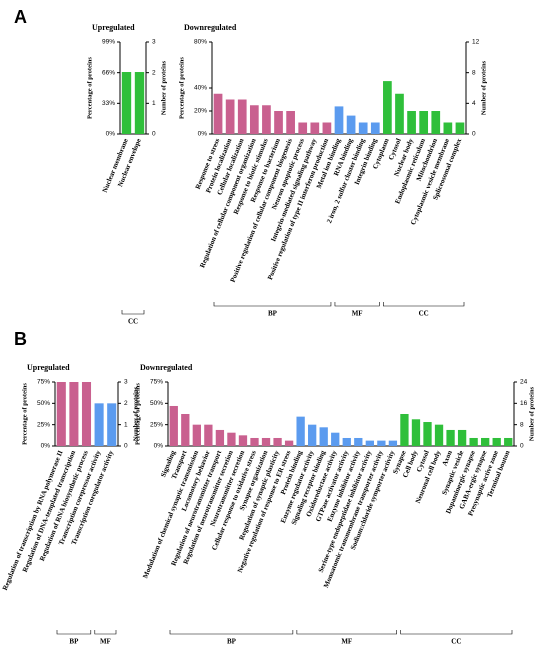 The image size is (550, 652). I want to click on y2-tick-label: 4, so click(474, 103).